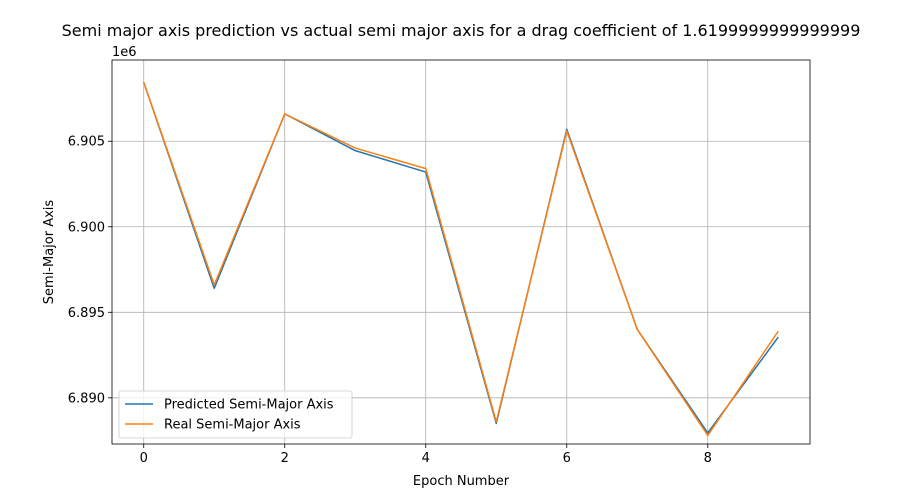 This screenshot has height=500, width=900. I want to click on y-tick-label: 6.905, so click(86, 142).